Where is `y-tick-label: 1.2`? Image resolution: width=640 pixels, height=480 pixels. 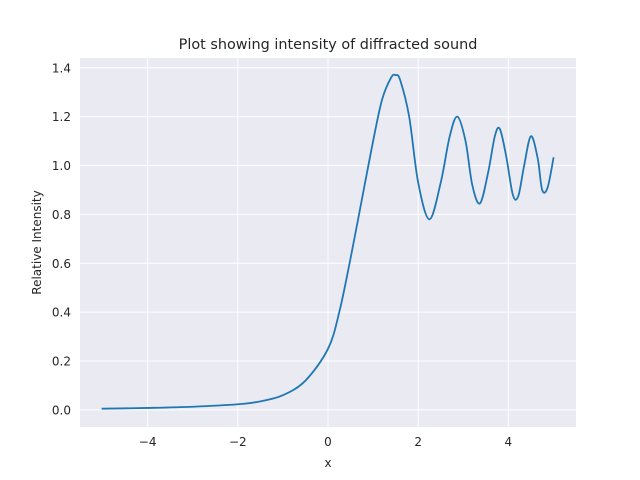 y-tick-label: 1.2 is located at coordinates (61, 117).